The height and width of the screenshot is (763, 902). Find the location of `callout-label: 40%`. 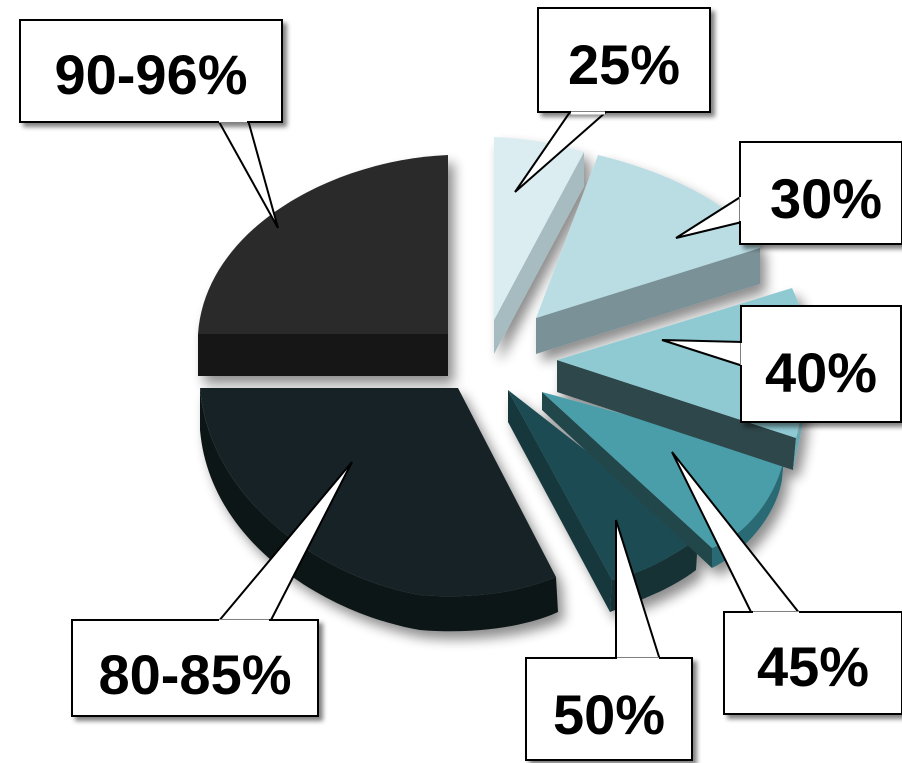

callout-label: 40% is located at coordinates (821, 372).